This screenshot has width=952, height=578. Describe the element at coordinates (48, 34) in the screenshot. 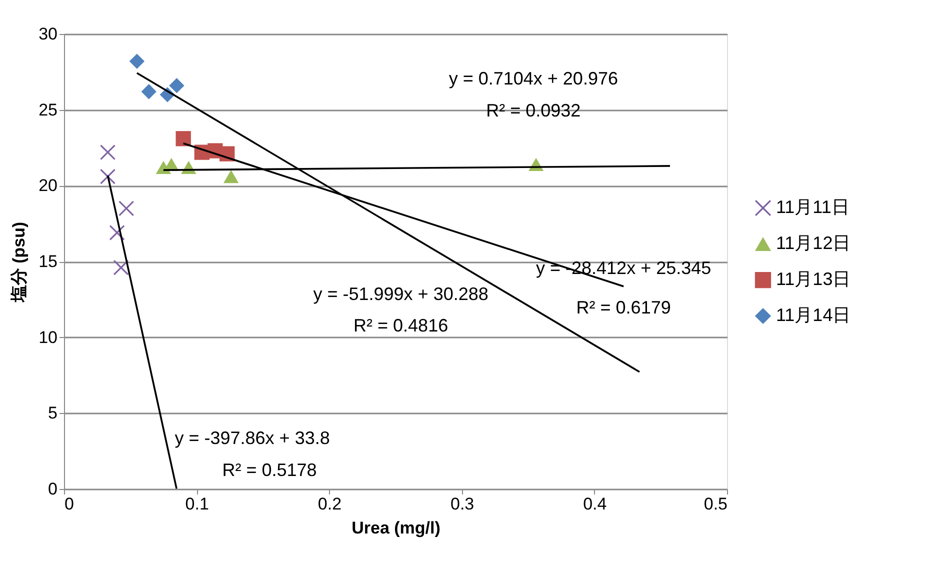

I see `y-tick-label: 30` at that location.